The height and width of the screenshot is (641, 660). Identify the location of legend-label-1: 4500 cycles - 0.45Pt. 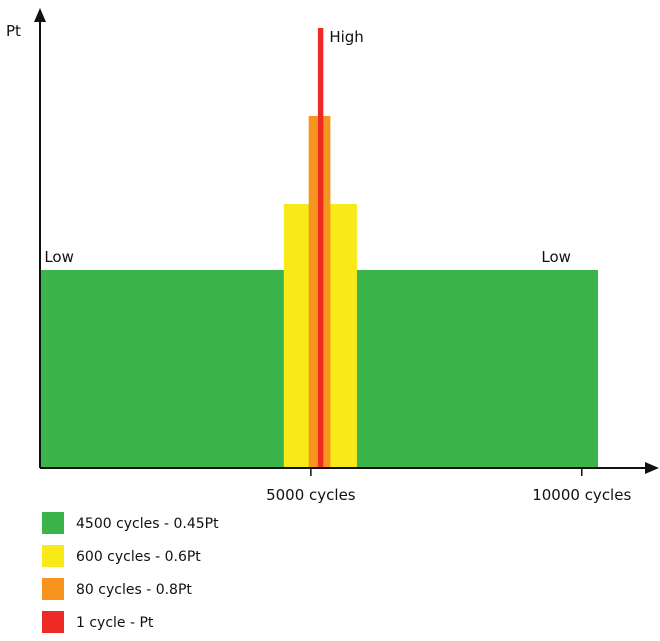
(147, 524).